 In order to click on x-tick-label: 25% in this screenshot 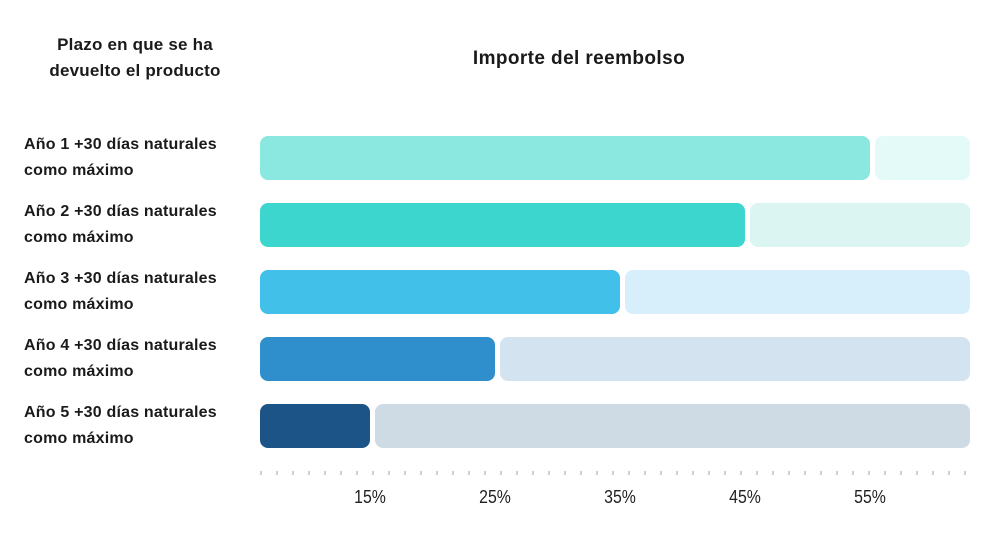, I will do `click(495, 497)`.